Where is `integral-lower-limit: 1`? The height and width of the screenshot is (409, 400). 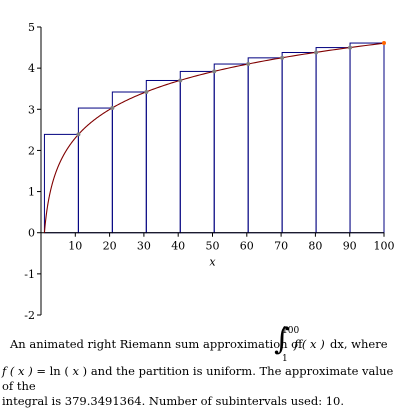
integral-lower-limit: 1 is located at coordinates (285, 359).